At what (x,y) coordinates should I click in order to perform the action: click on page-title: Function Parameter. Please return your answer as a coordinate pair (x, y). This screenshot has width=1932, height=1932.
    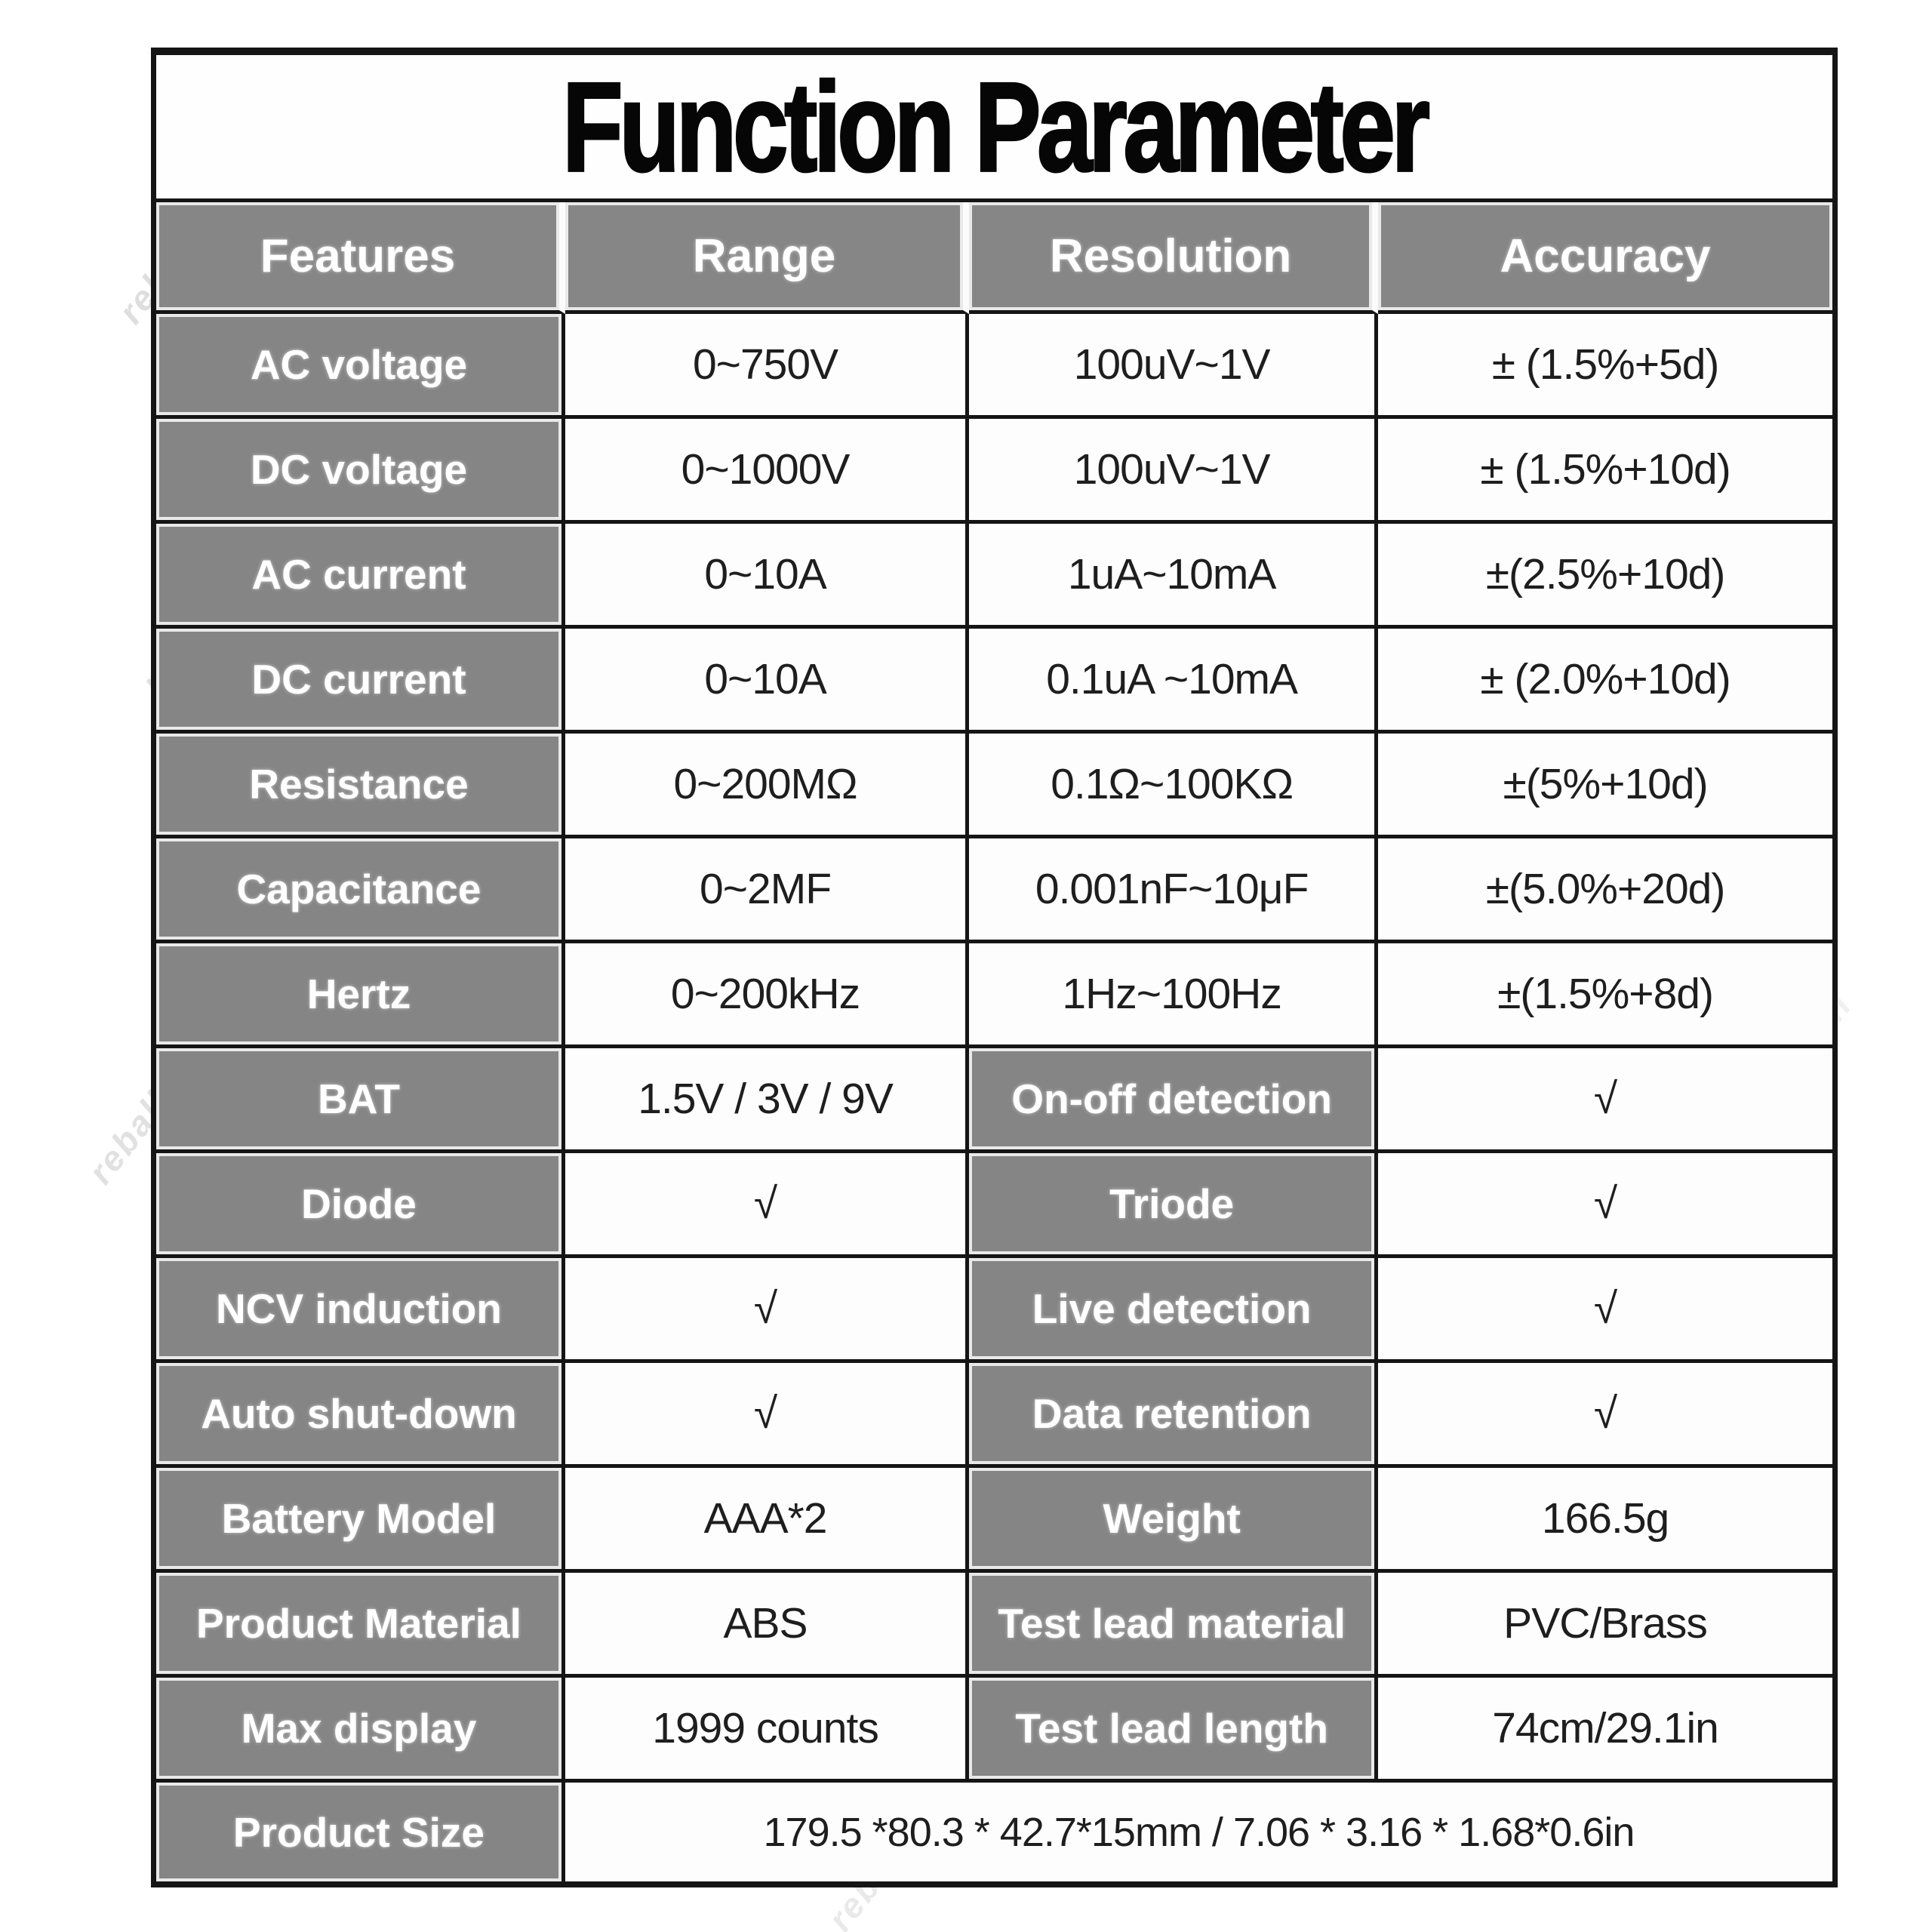
    Looking at the image, I should click on (996, 126).